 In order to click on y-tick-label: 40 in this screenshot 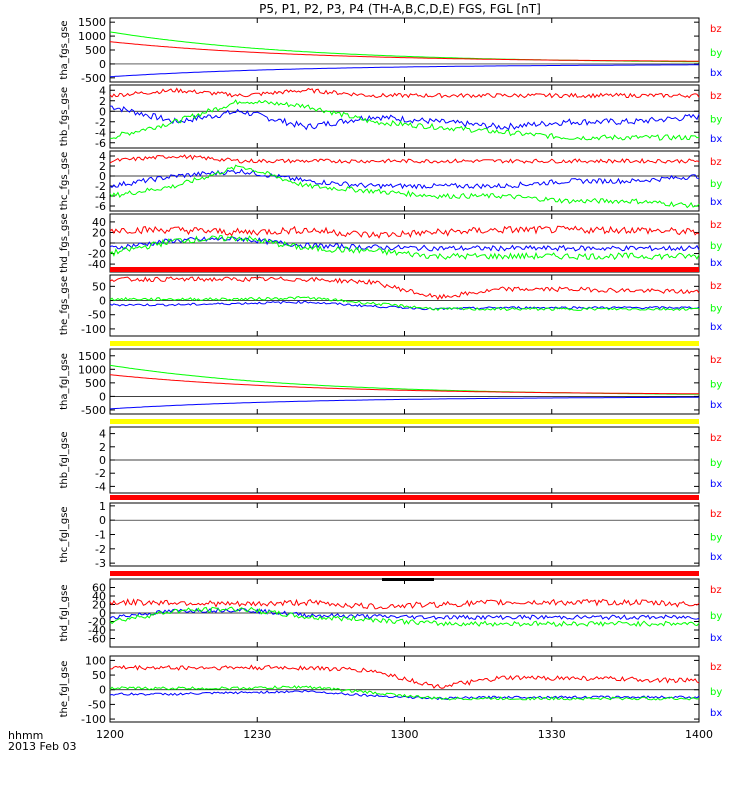, I will do `click(99, 596)`.